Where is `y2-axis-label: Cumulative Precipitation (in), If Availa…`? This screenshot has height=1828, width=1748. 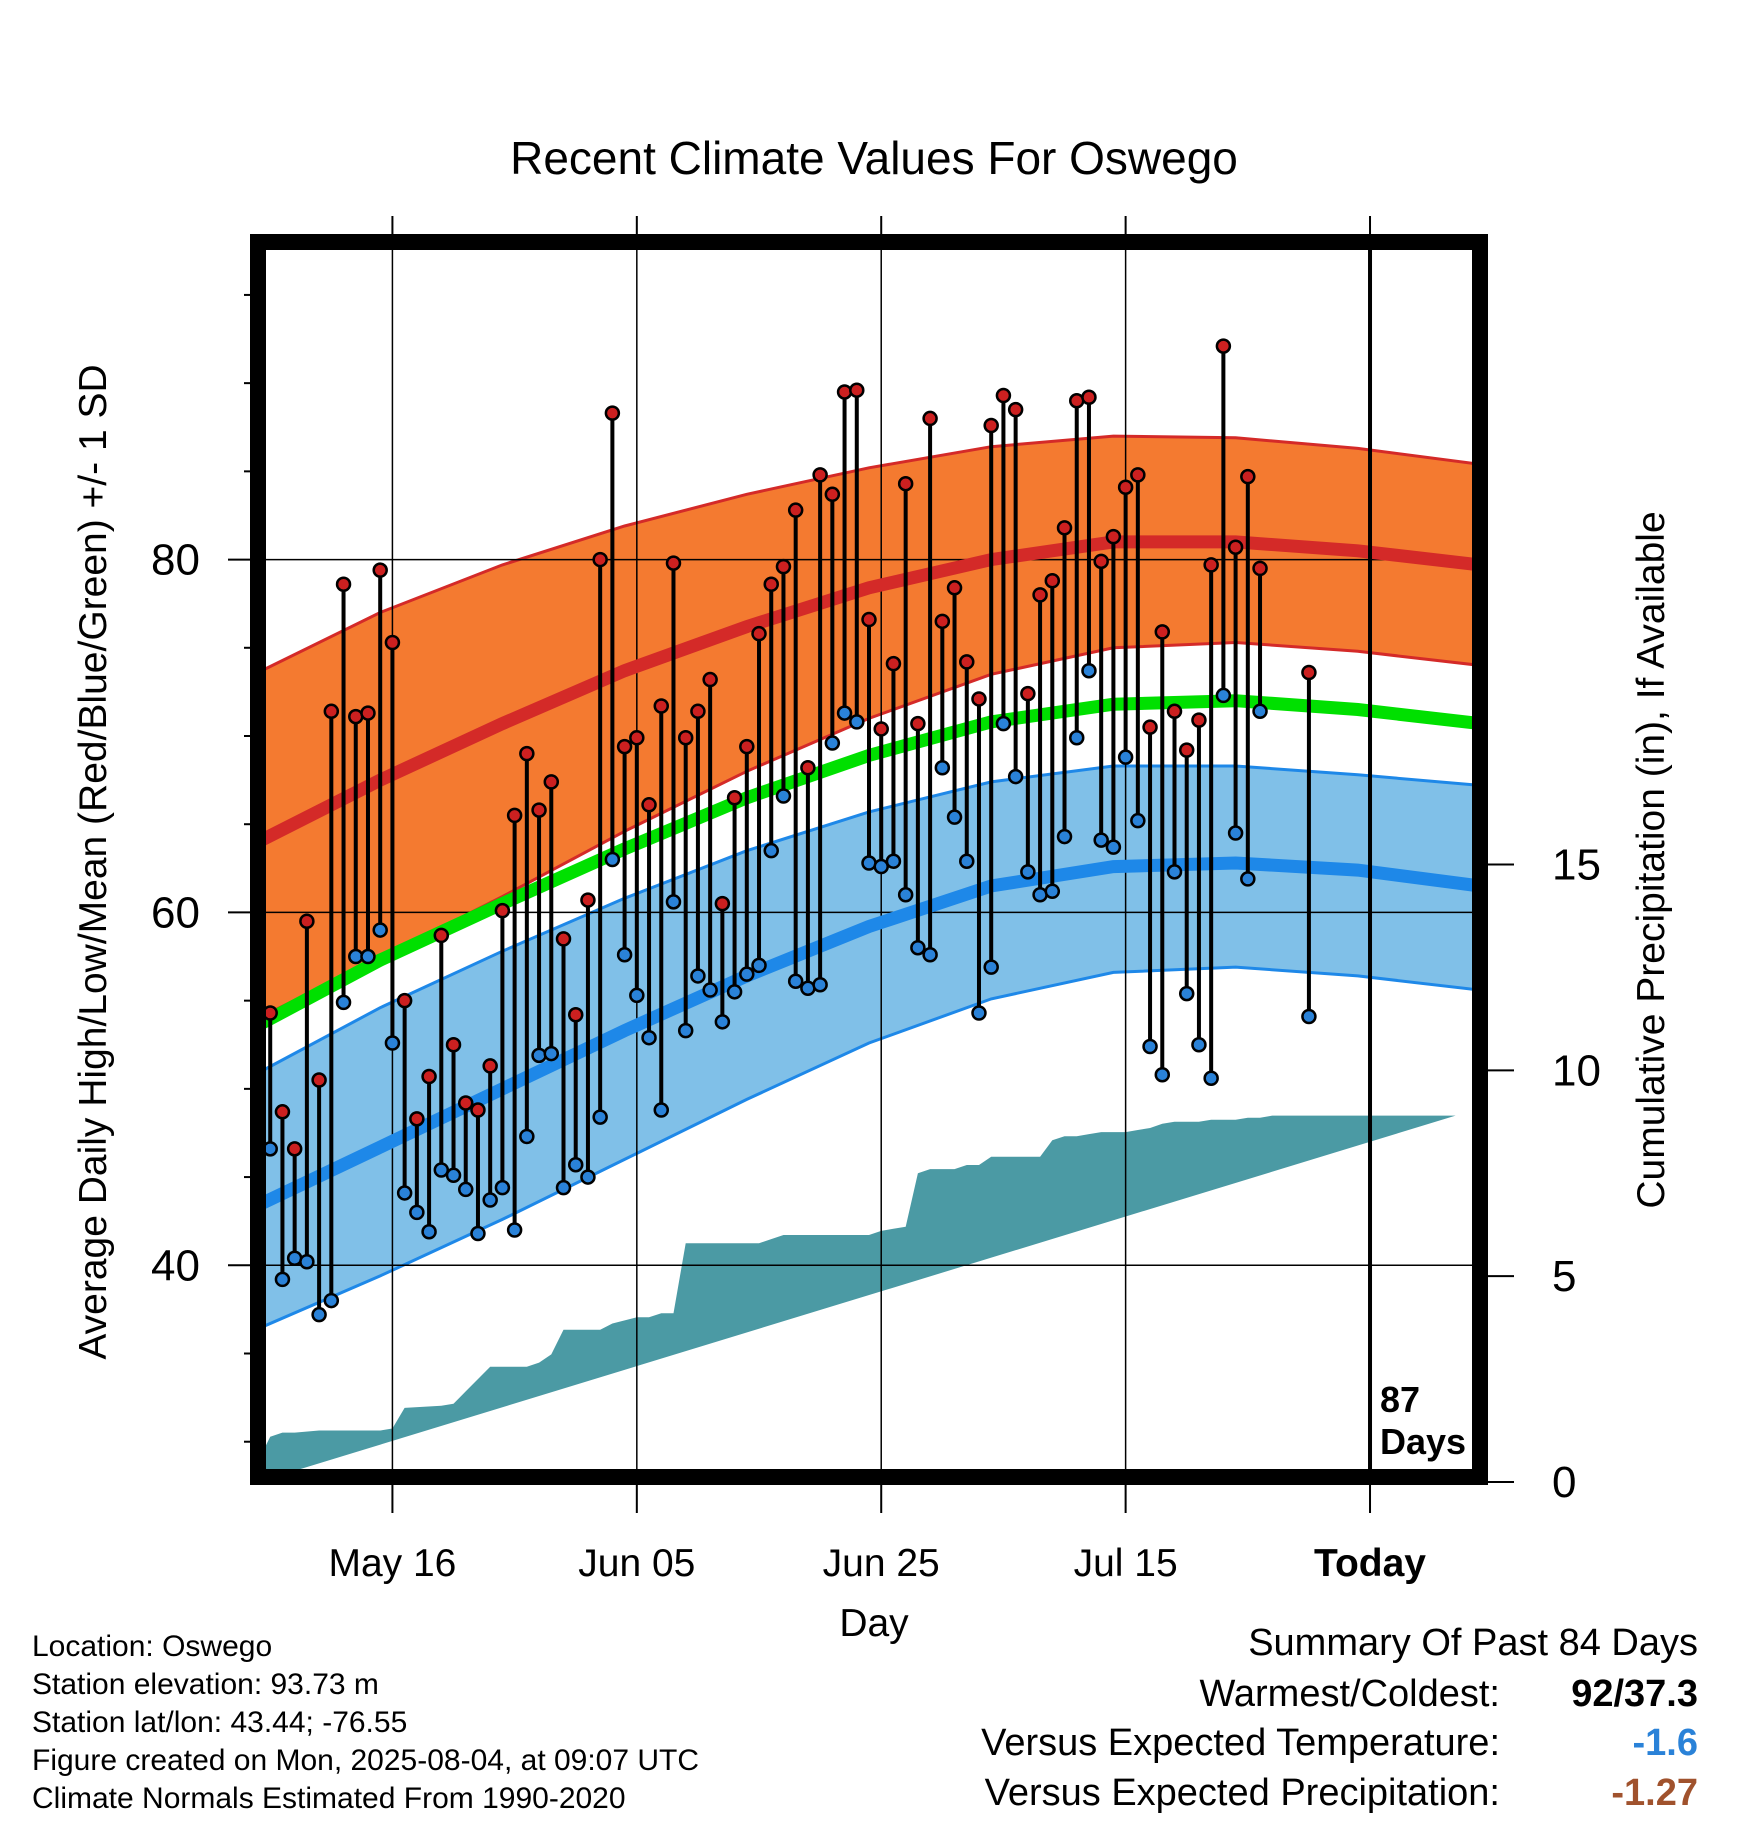 y2-axis-label: Cumulative Precipitation (in), If Availa… is located at coordinates (1651, 859).